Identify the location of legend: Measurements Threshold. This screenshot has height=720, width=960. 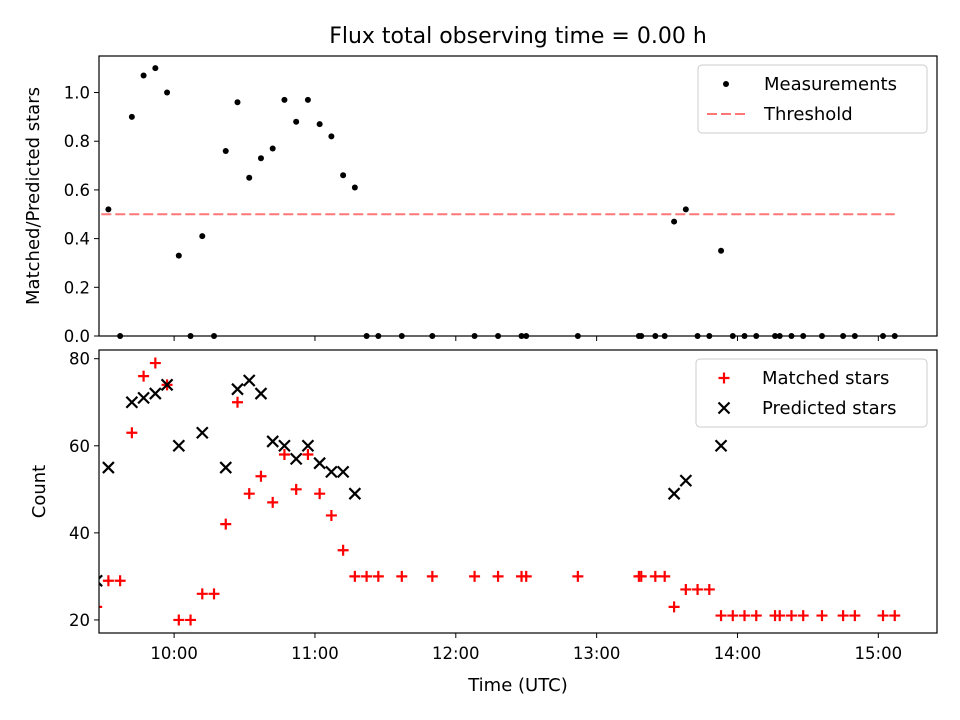
(812, 99).